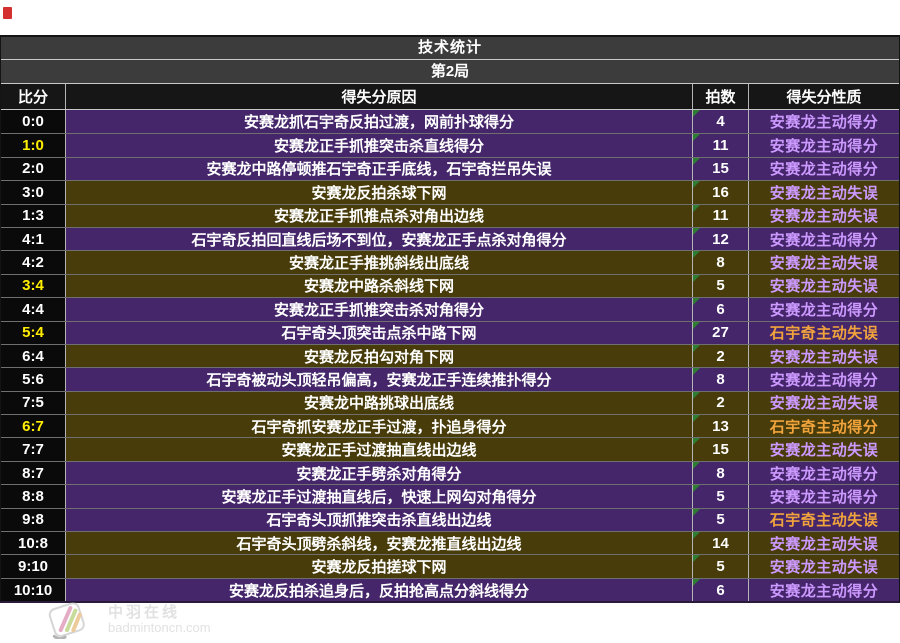 This screenshot has width=900, height=643. Describe the element at coordinates (450, 472) in the screenshot. I see `table-row: 8:7 安赛龙正手劈杀对角得分 8 安赛龙主动得分` at that location.